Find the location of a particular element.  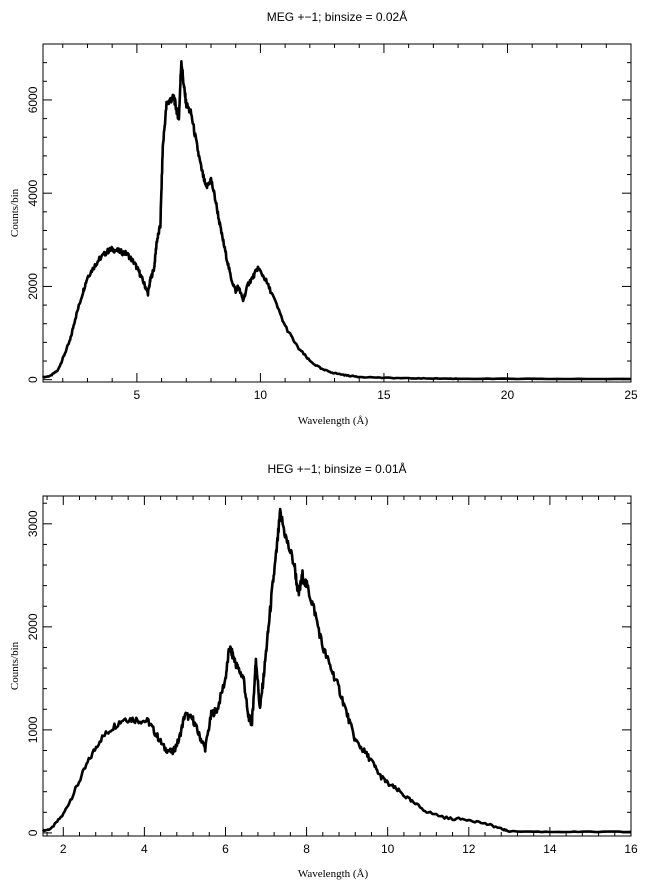

heg-y-tick-label: 2000 is located at coordinates (33, 626).